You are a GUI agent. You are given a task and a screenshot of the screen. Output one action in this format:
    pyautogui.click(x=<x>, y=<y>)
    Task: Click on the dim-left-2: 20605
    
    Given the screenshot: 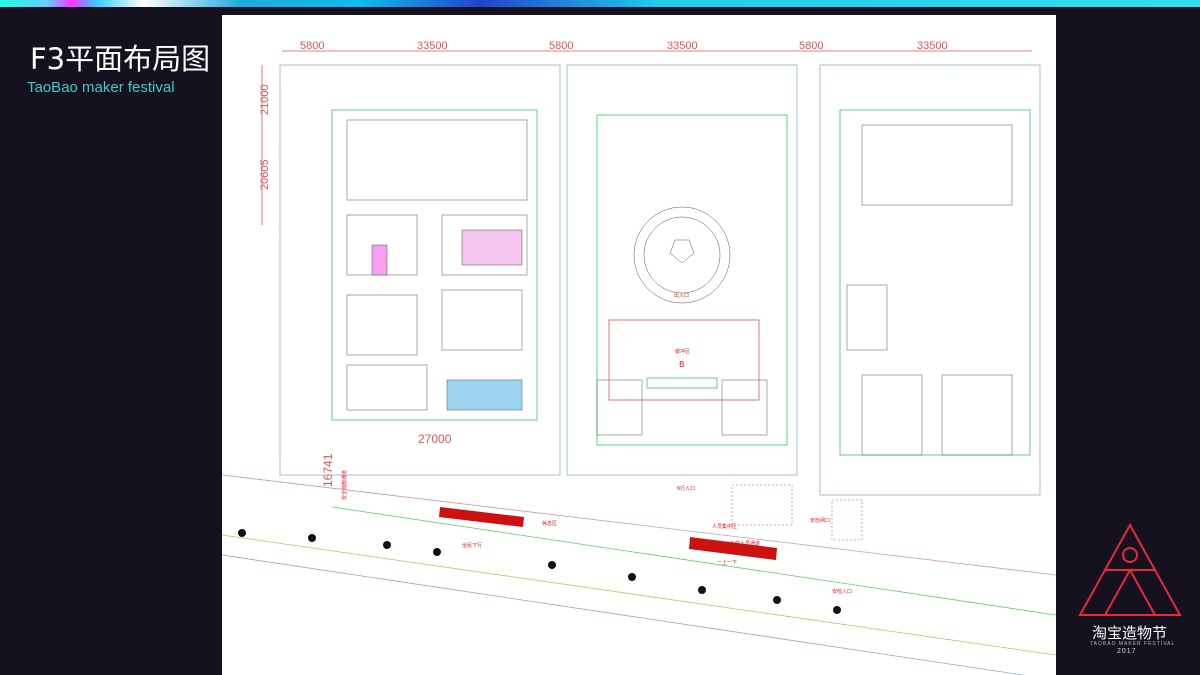 What is the action you would take?
    pyautogui.click(x=265, y=174)
    